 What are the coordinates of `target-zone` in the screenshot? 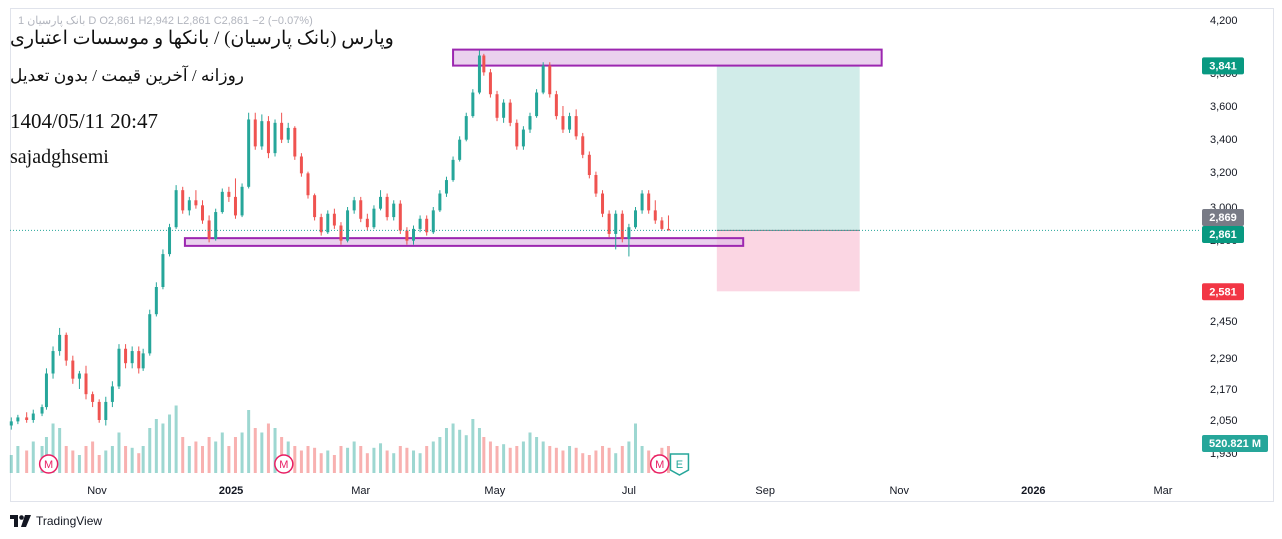 It's located at (788, 148).